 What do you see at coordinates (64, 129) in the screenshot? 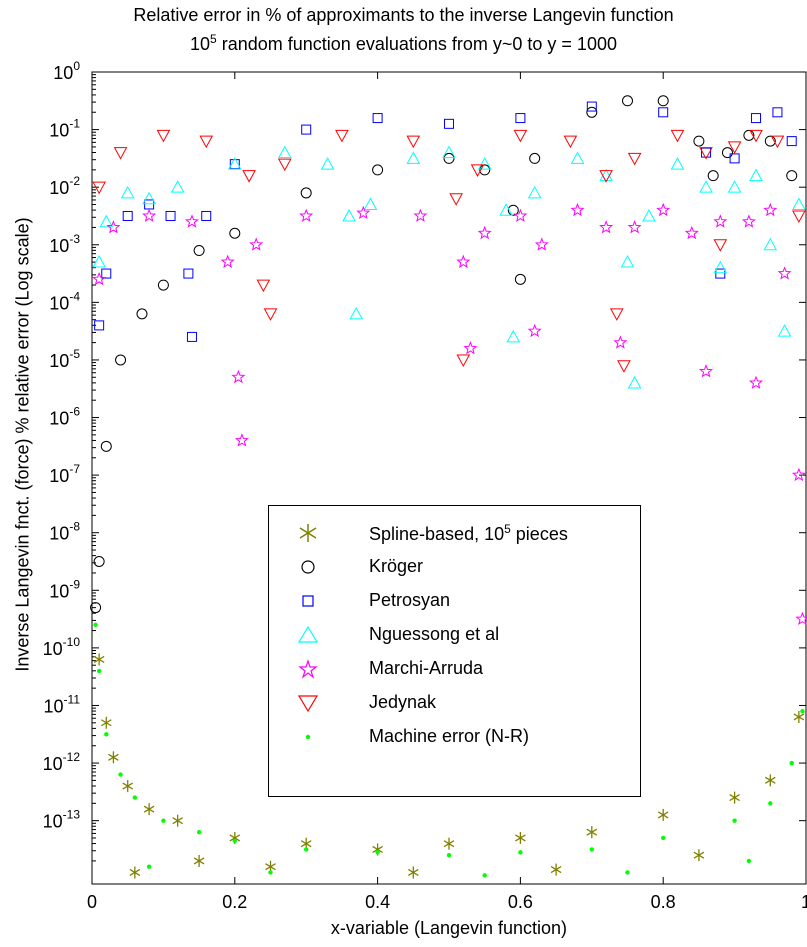
I see `y-tick-label: 10⁻¹` at bounding box center [64, 129].